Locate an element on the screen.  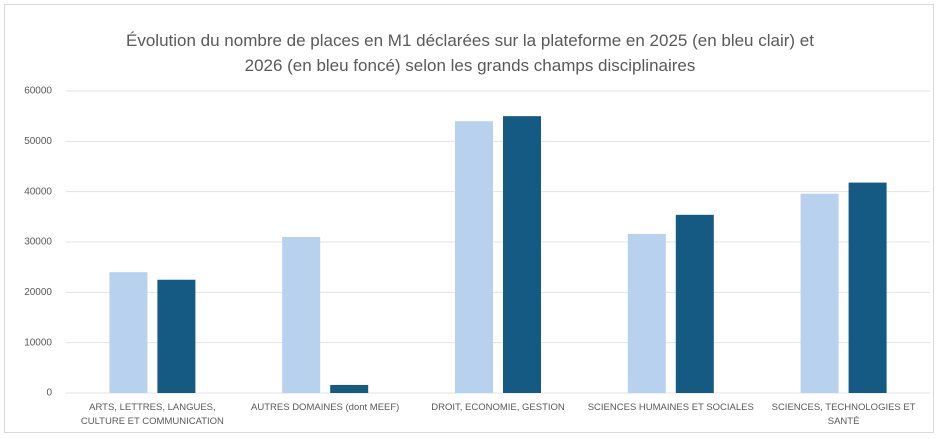
y-tick-label: 10000 is located at coordinates (38, 342).